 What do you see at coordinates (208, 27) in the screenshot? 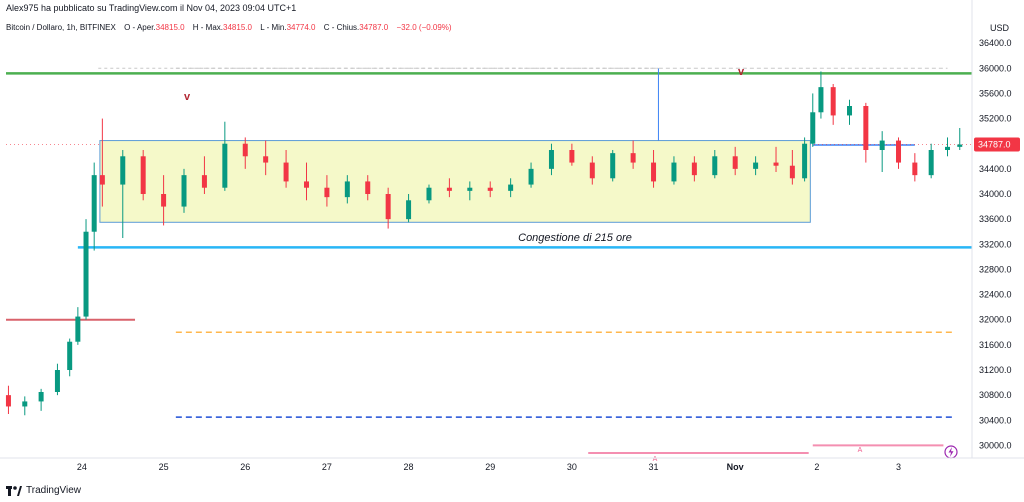
I see `legend-high-label: H - Max.` at bounding box center [208, 27].